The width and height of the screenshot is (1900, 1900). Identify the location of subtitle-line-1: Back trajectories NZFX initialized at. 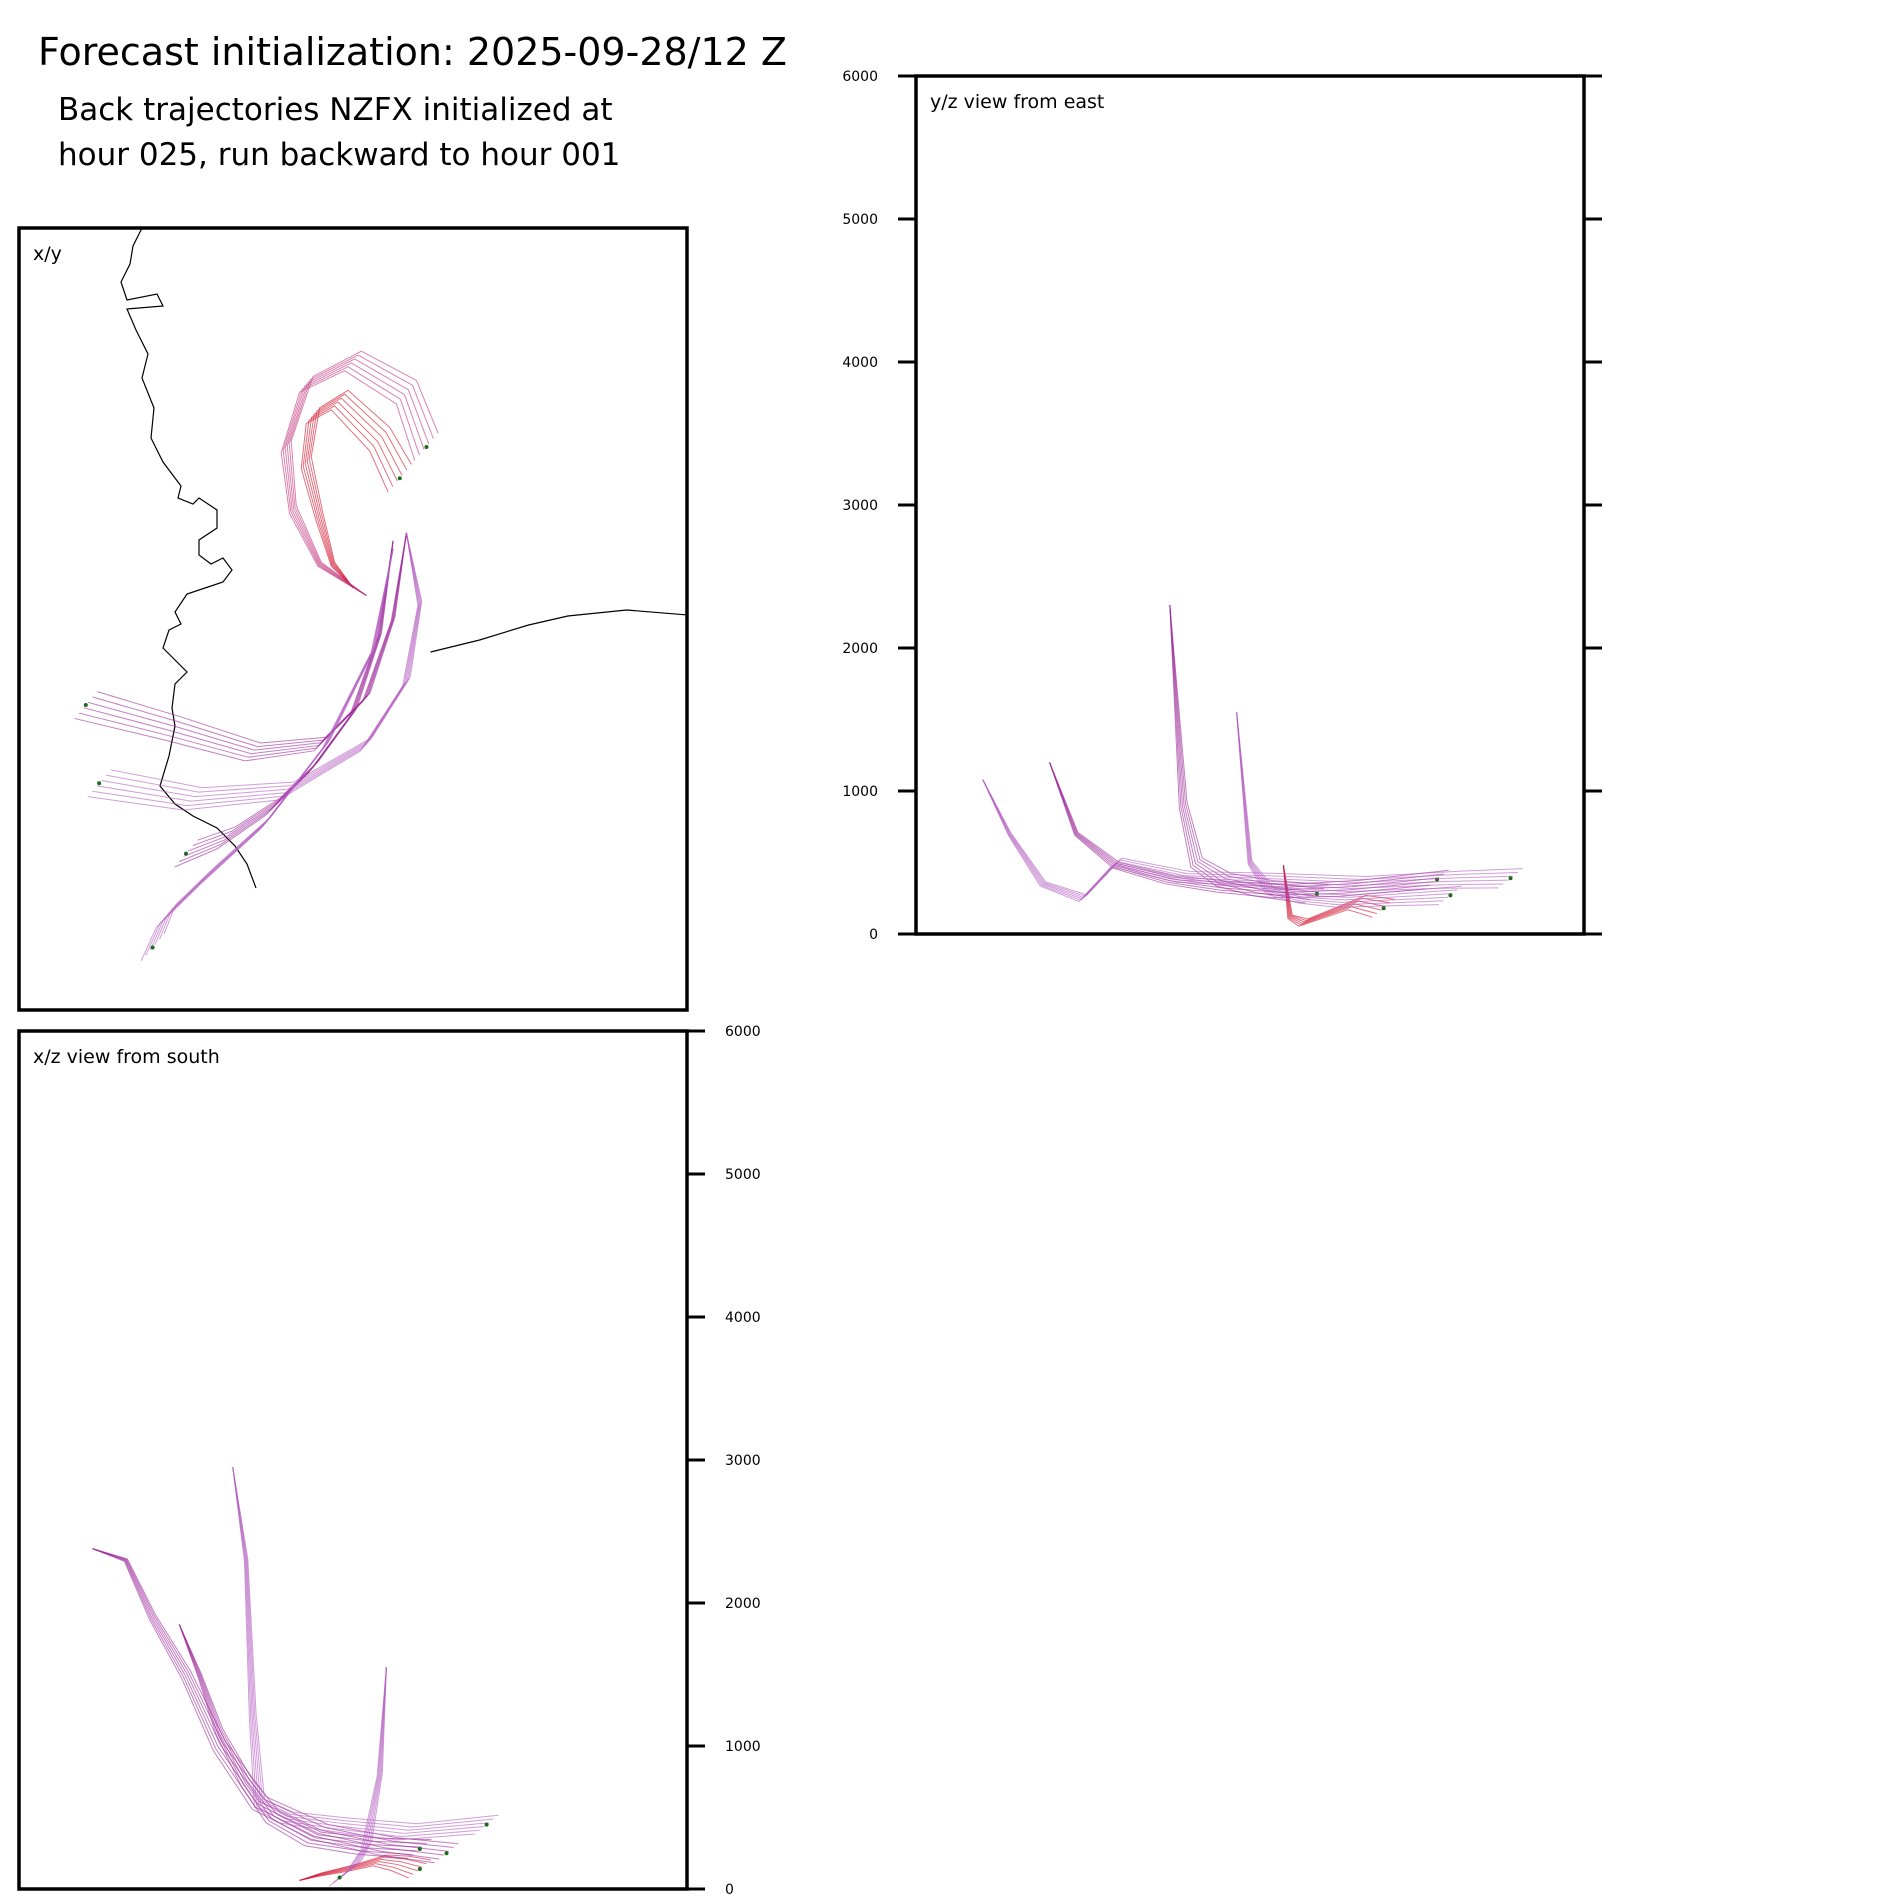
(335, 110).